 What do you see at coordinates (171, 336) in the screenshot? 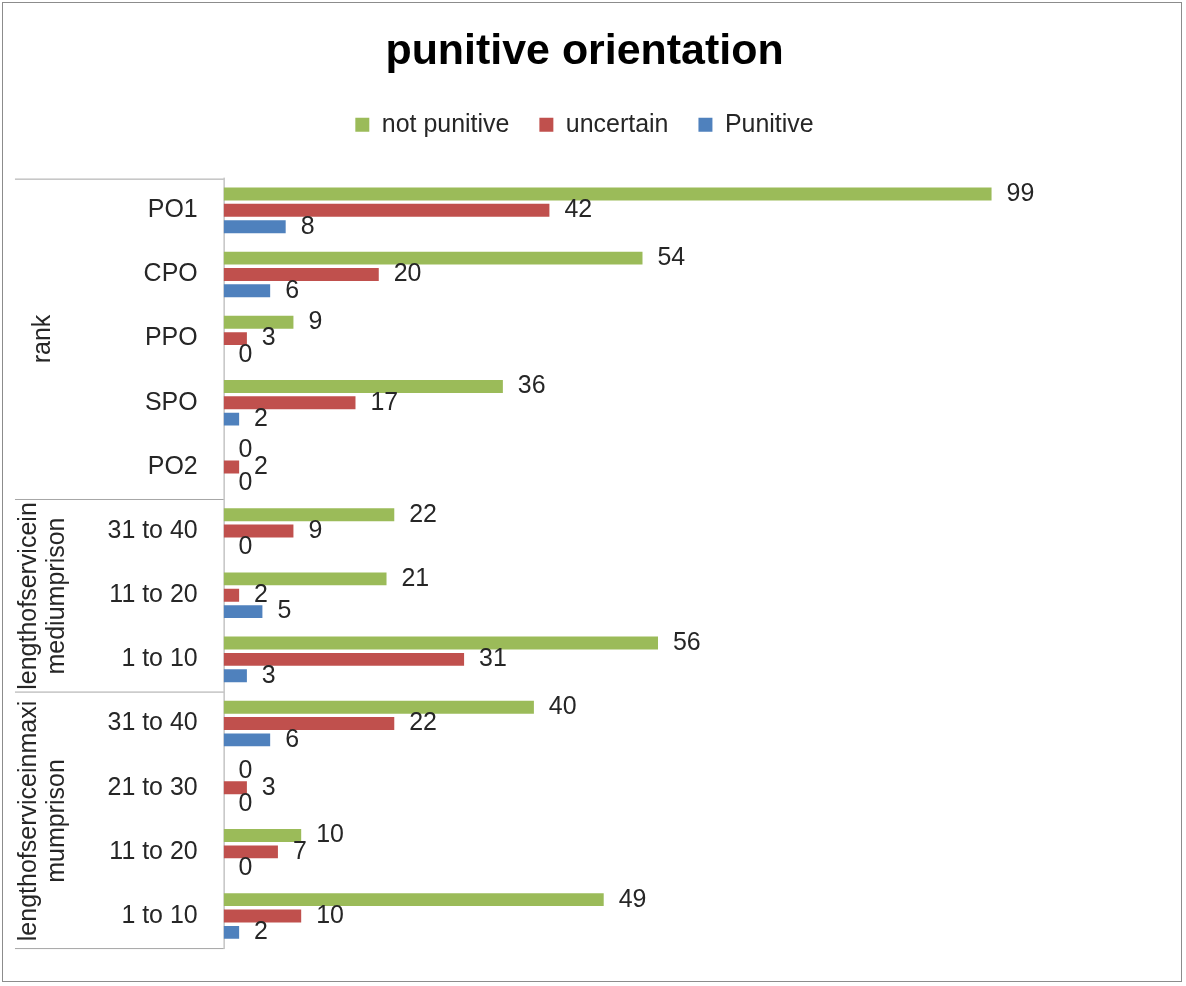
I see `y-tick-label: PPO` at bounding box center [171, 336].